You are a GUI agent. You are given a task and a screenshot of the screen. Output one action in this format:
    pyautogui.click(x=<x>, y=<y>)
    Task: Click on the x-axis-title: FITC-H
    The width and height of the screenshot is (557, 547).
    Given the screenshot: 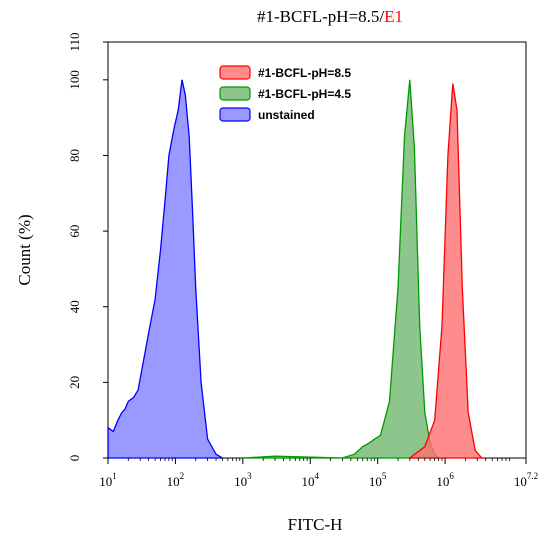 What is the action you would take?
    pyautogui.click(x=315, y=524)
    